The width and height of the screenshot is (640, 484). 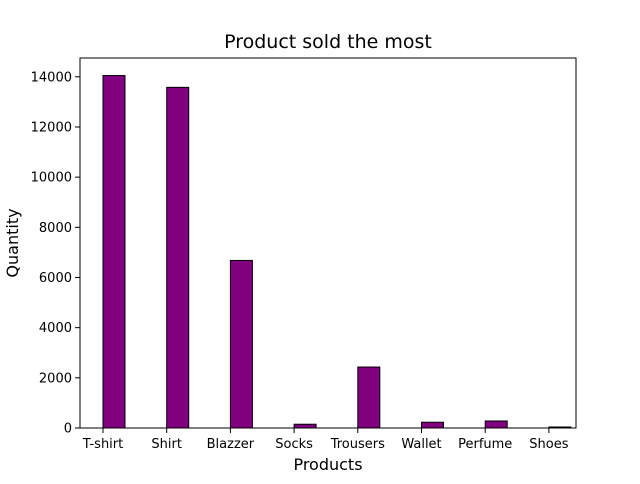 I want to click on x-tick-label: Perfume, so click(x=485, y=444).